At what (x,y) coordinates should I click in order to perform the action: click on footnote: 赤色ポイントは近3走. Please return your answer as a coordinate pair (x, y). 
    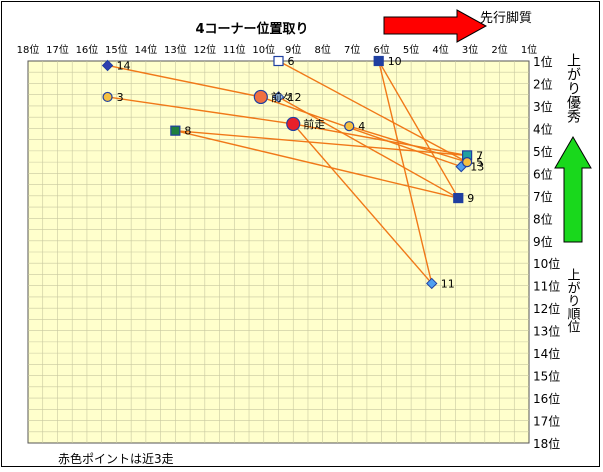
    Looking at the image, I should click on (116, 459).